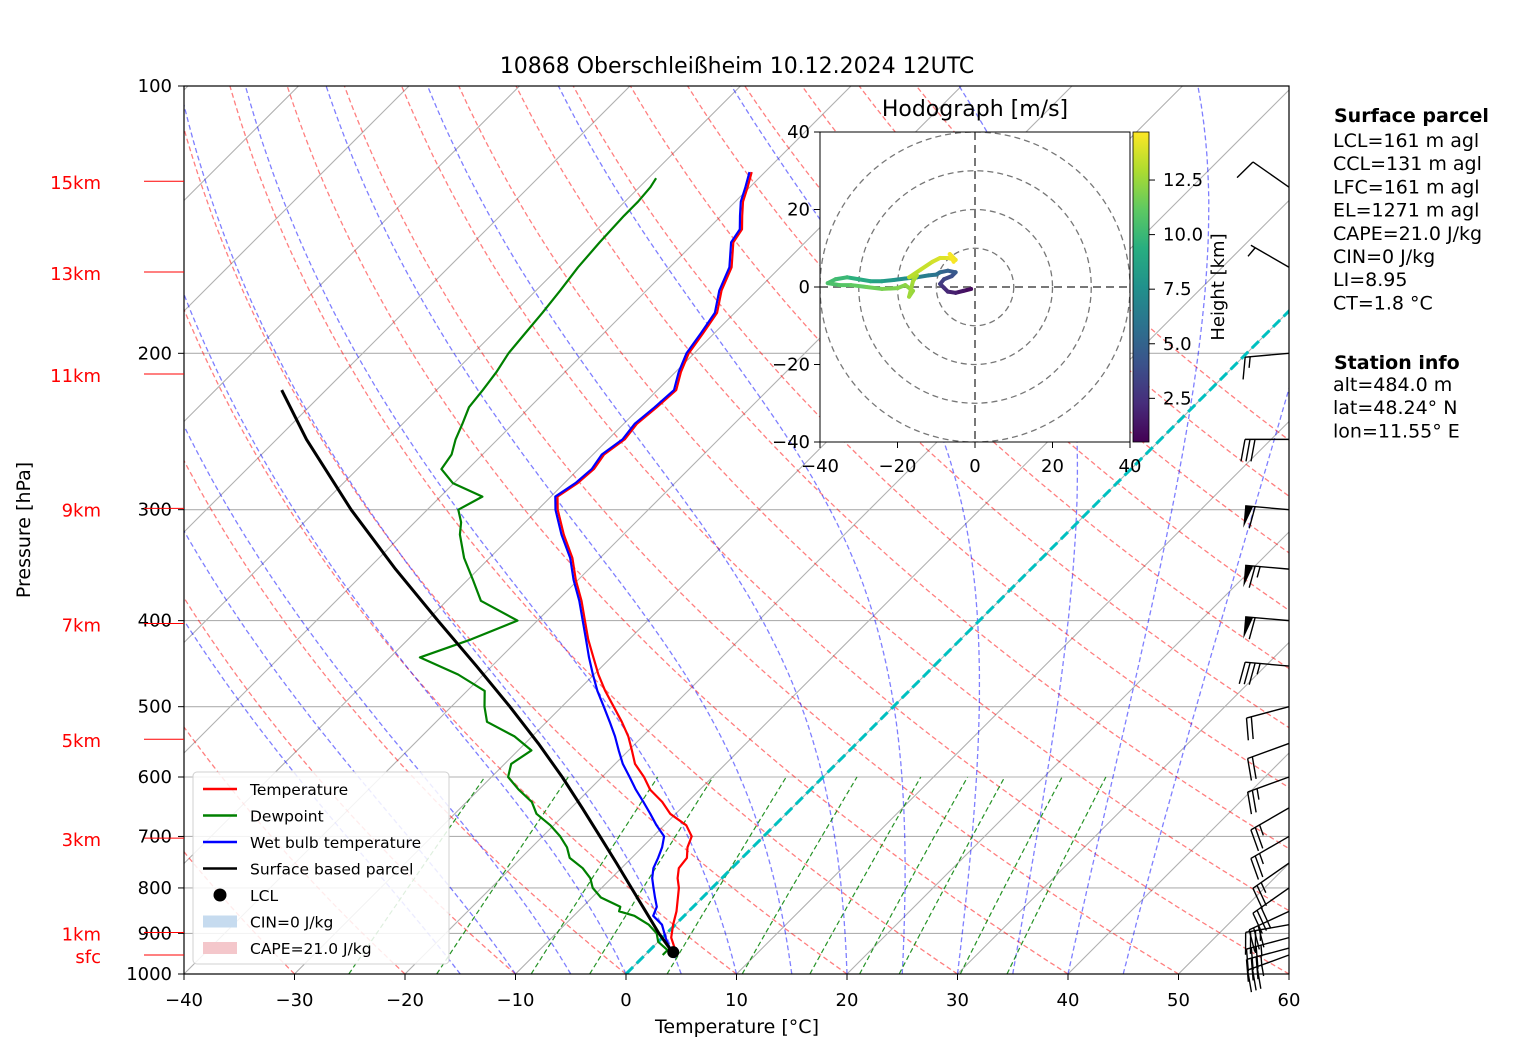 The width and height of the screenshot is (1517, 1064). What do you see at coordinates (149, 974) in the screenshot?
I see `y-tick-label: 1000` at bounding box center [149, 974].